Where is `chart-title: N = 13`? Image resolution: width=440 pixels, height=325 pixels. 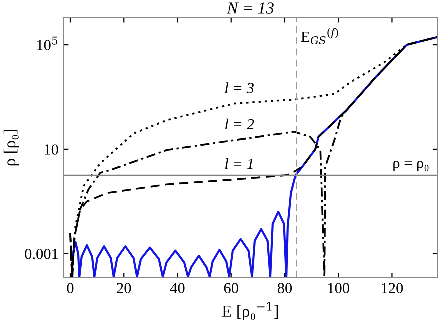
chart-title: N = 13 is located at coordinates (250, 8).